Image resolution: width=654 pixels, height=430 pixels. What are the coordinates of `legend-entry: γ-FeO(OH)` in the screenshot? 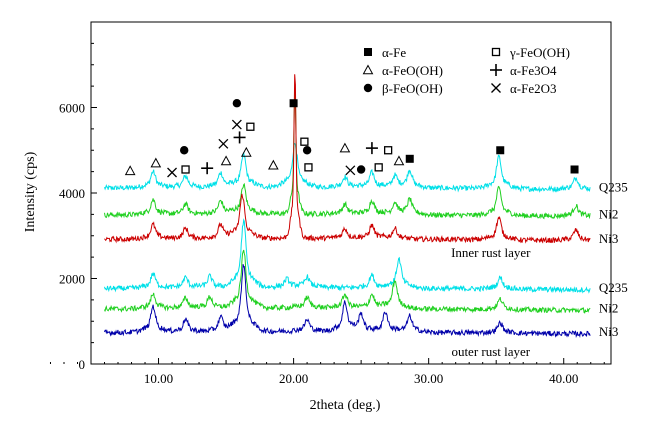 It's located at (530, 52).